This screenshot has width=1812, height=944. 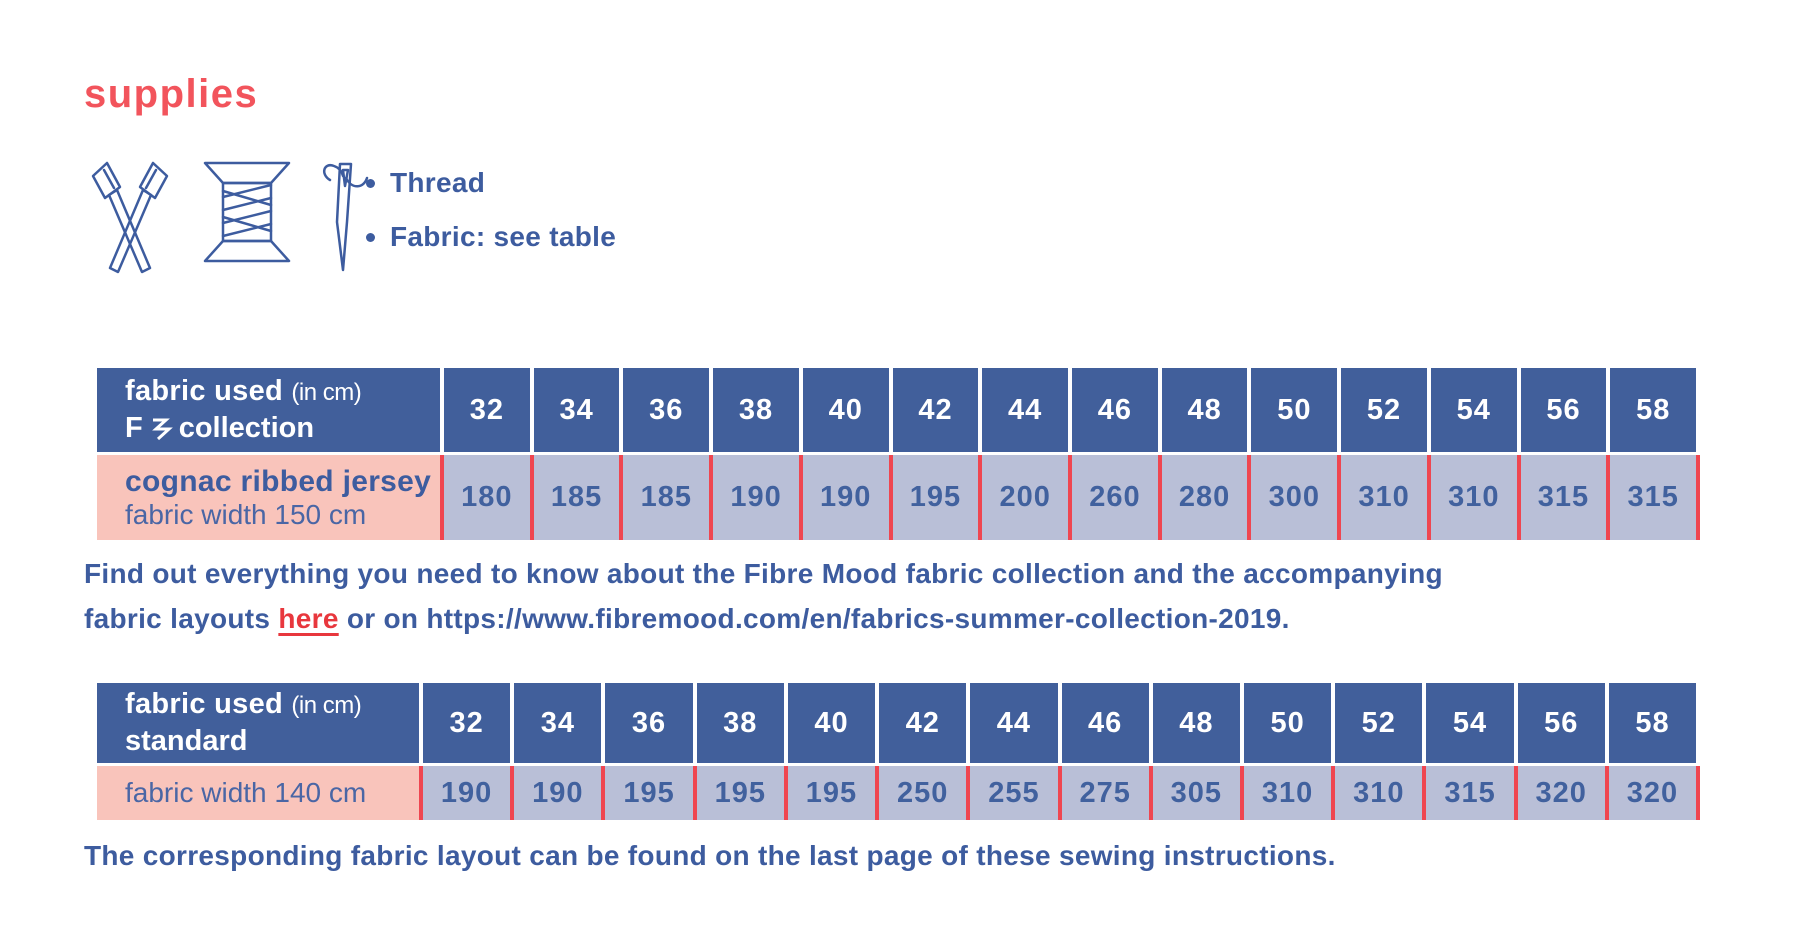 What do you see at coordinates (438, 182) in the screenshot?
I see `supply-item-label: Thread` at bounding box center [438, 182].